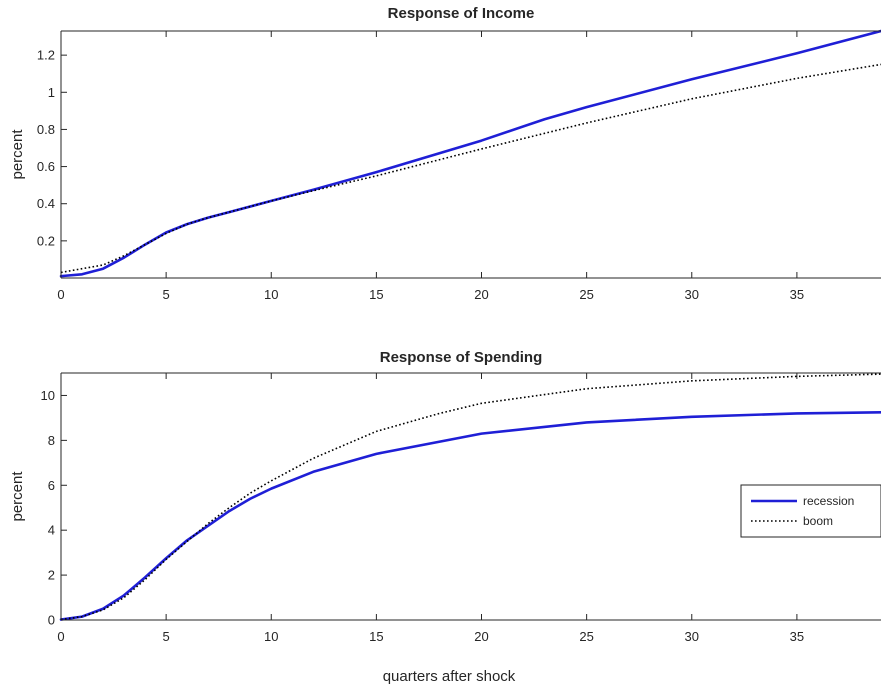 This screenshot has width=881, height=689. Describe the element at coordinates (818, 521) in the screenshot. I see `legend-label-boom: boom` at that location.